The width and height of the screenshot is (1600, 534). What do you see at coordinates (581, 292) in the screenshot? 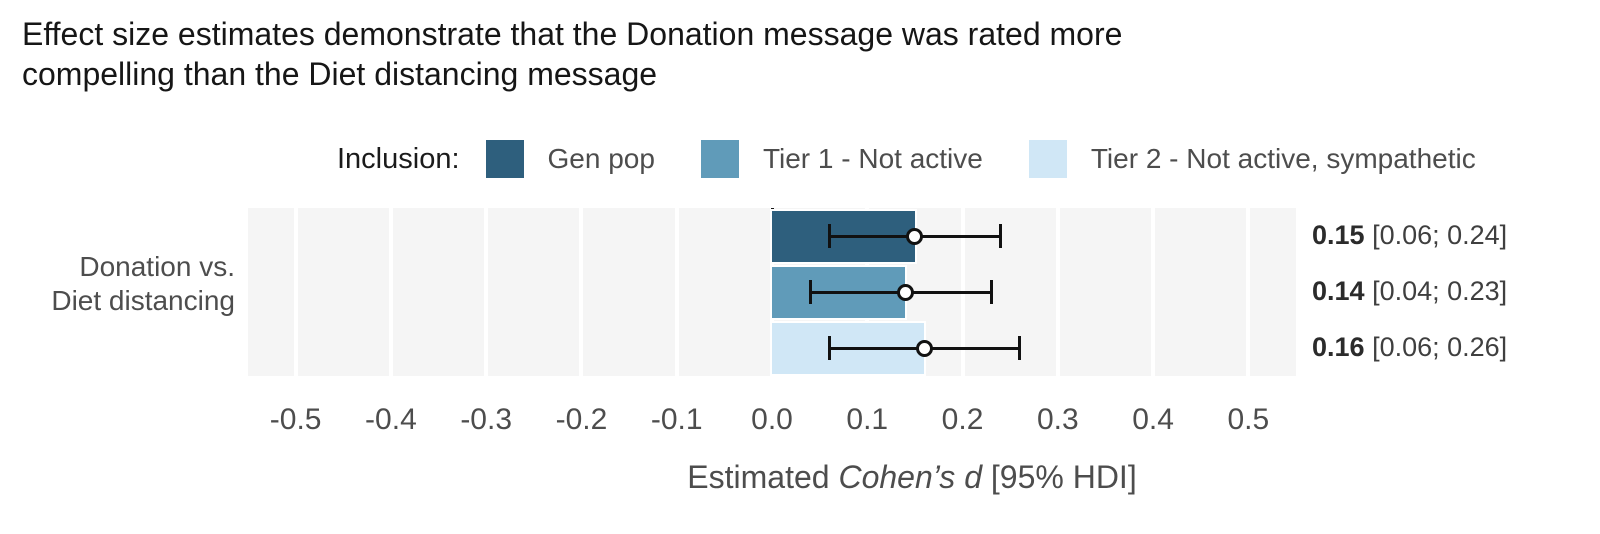
I see `gridline--0.2` at bounding box center [581, 292].